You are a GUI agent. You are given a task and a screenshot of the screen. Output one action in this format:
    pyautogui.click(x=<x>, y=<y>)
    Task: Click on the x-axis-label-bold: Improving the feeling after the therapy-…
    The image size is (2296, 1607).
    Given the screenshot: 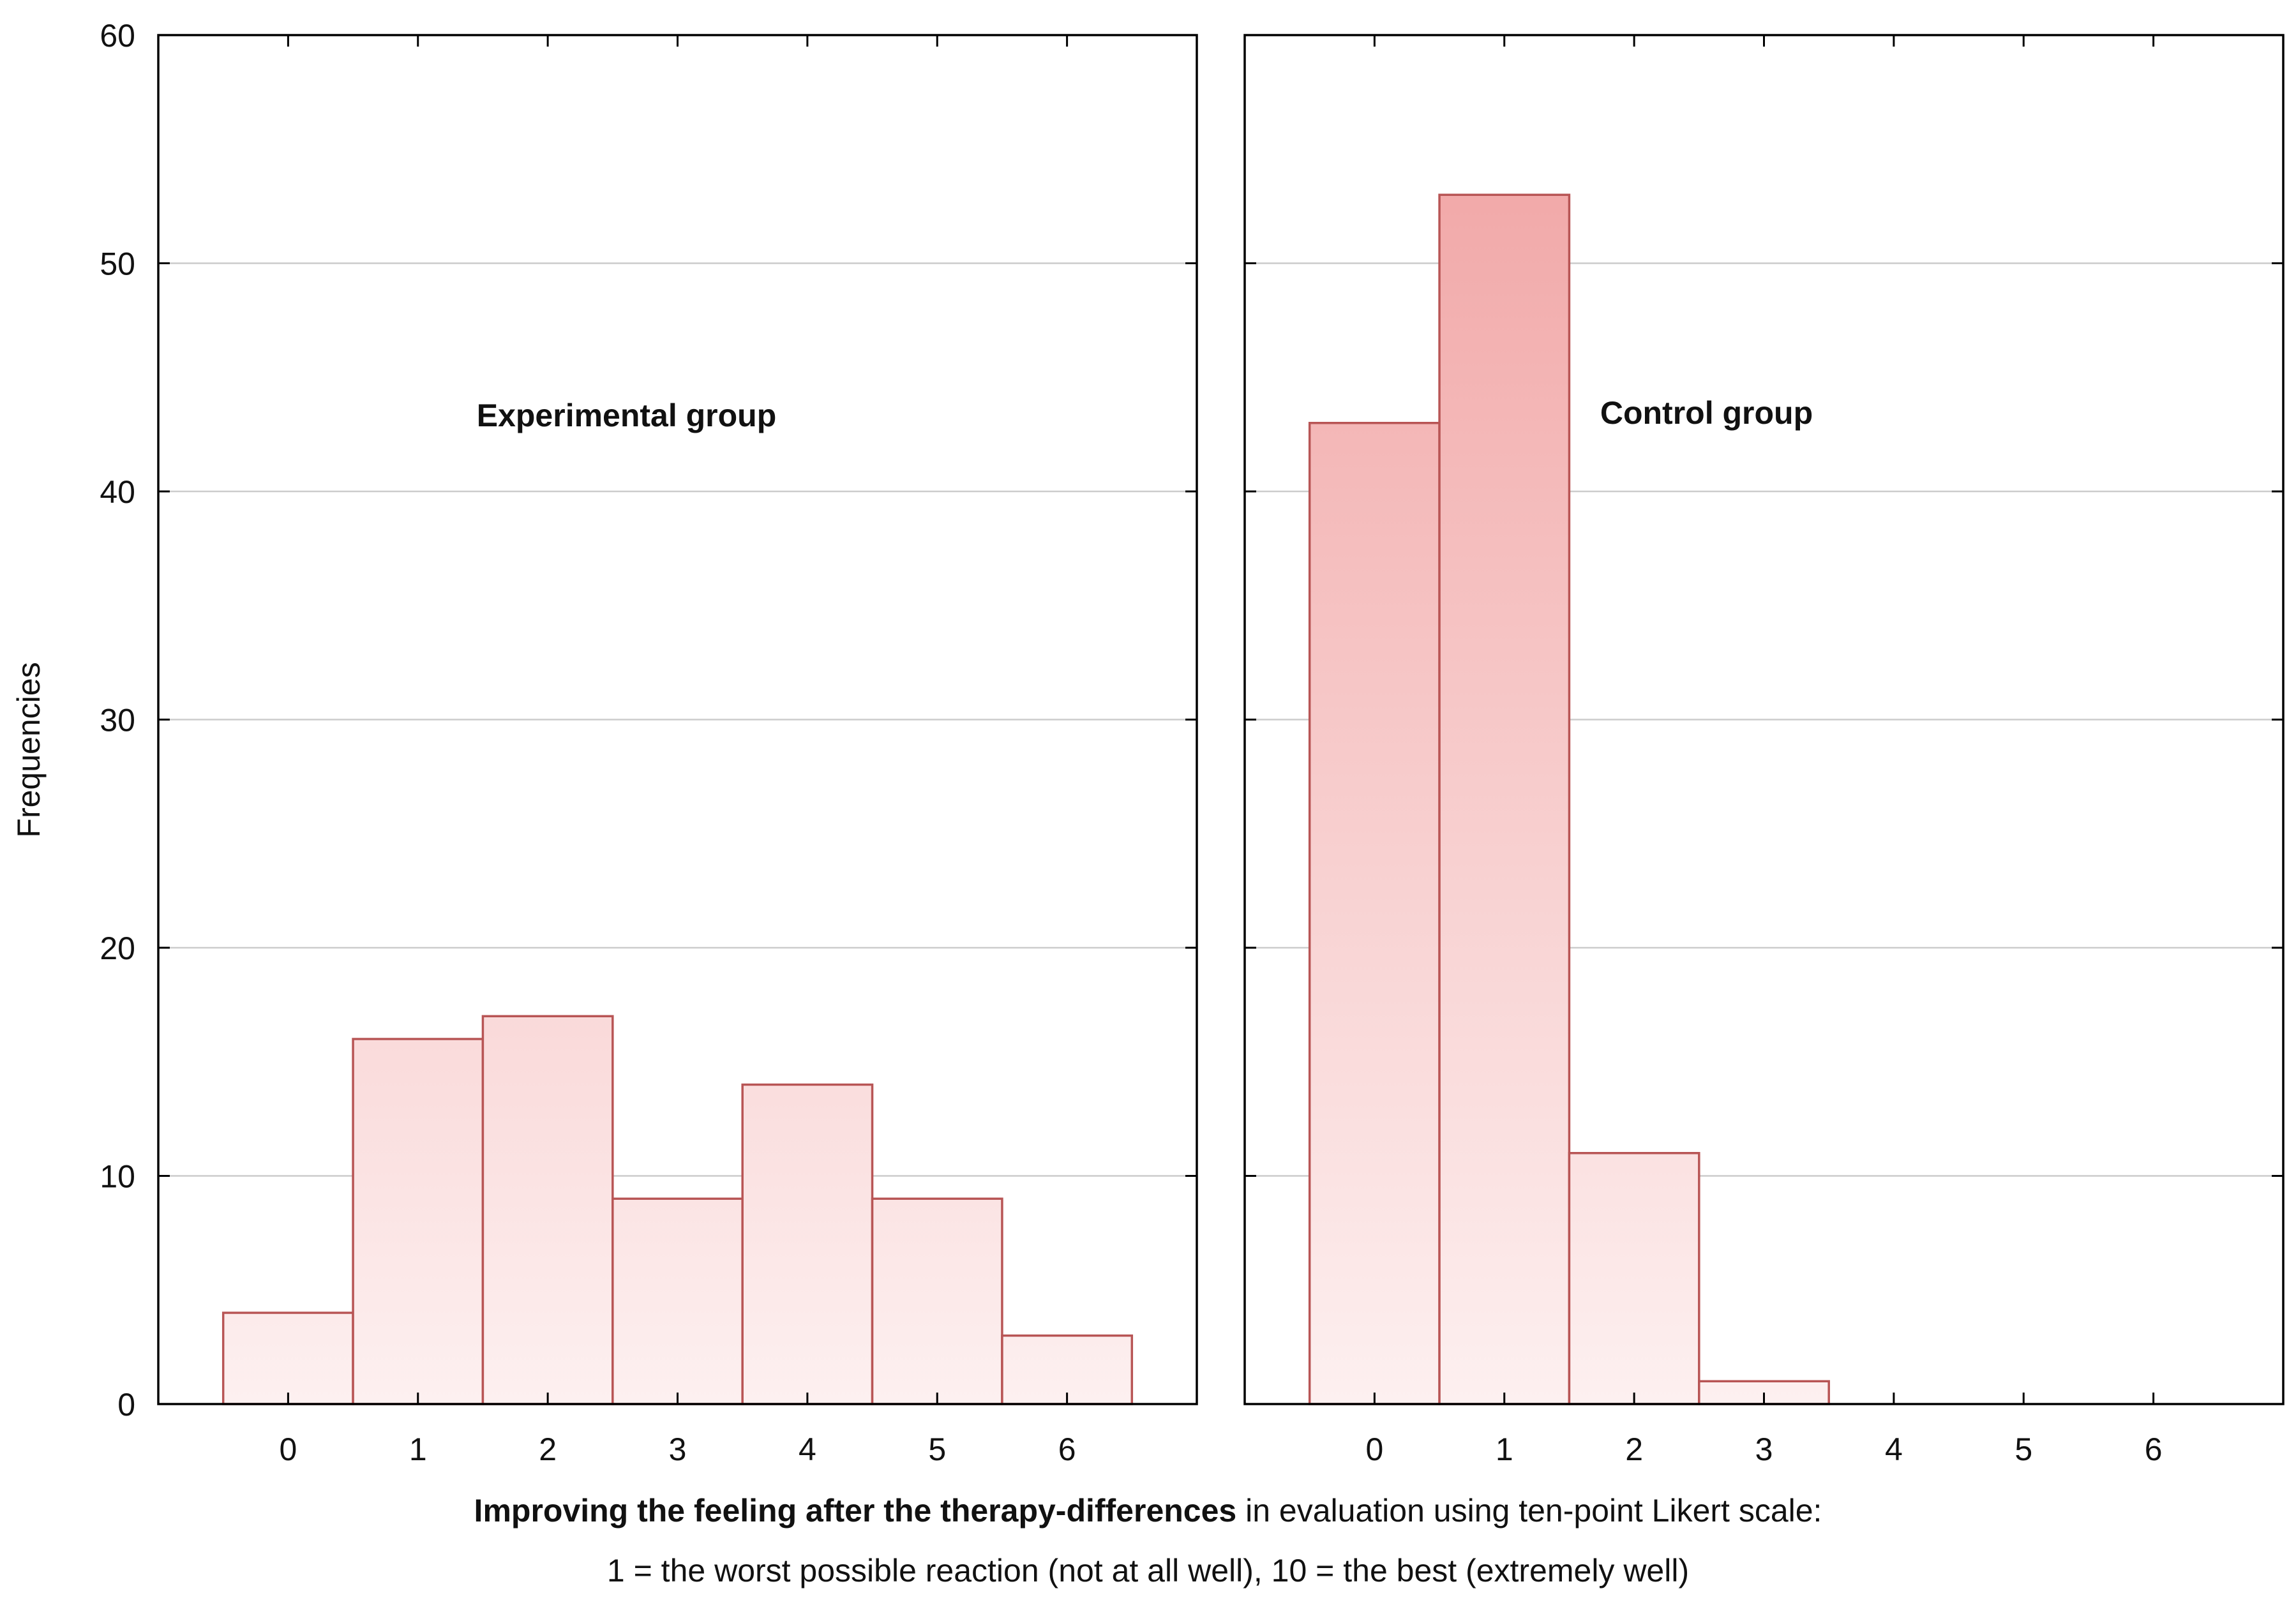 What is the action you would take?
    pyautogui.click(x=856, y=1511)
    